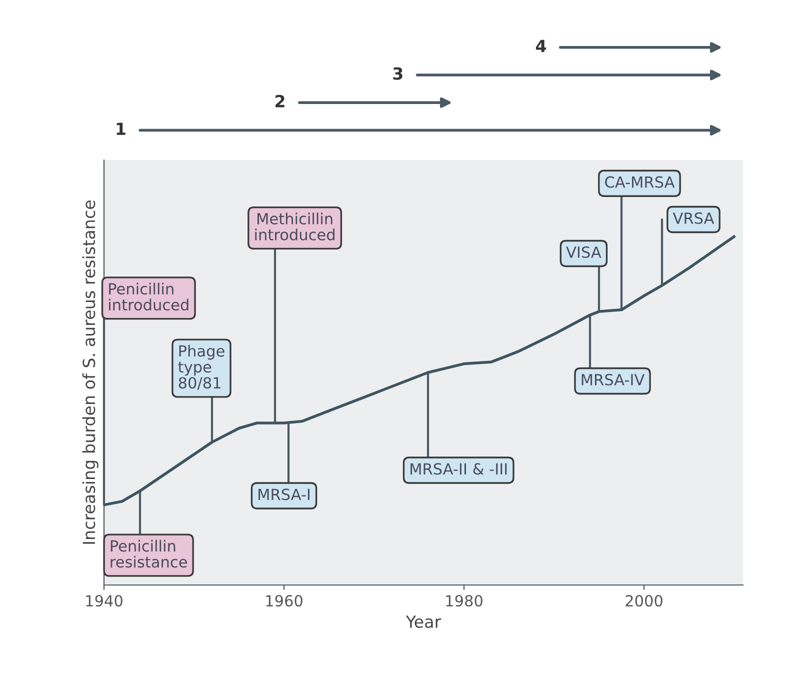 Image resolution: width=787 pixels, height=697 pixels. Describe the element at coordinates (104, 600) in the screenshot. I see `x-tick-label: 1940` at that location.